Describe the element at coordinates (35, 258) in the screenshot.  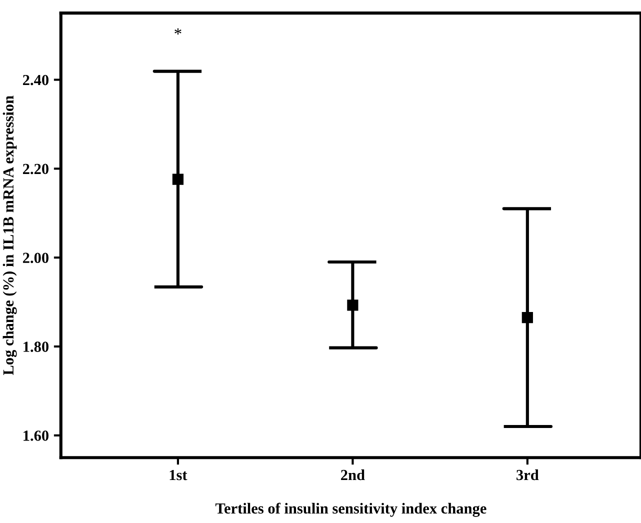
I see `y-tick-label: 2.00` at that location.